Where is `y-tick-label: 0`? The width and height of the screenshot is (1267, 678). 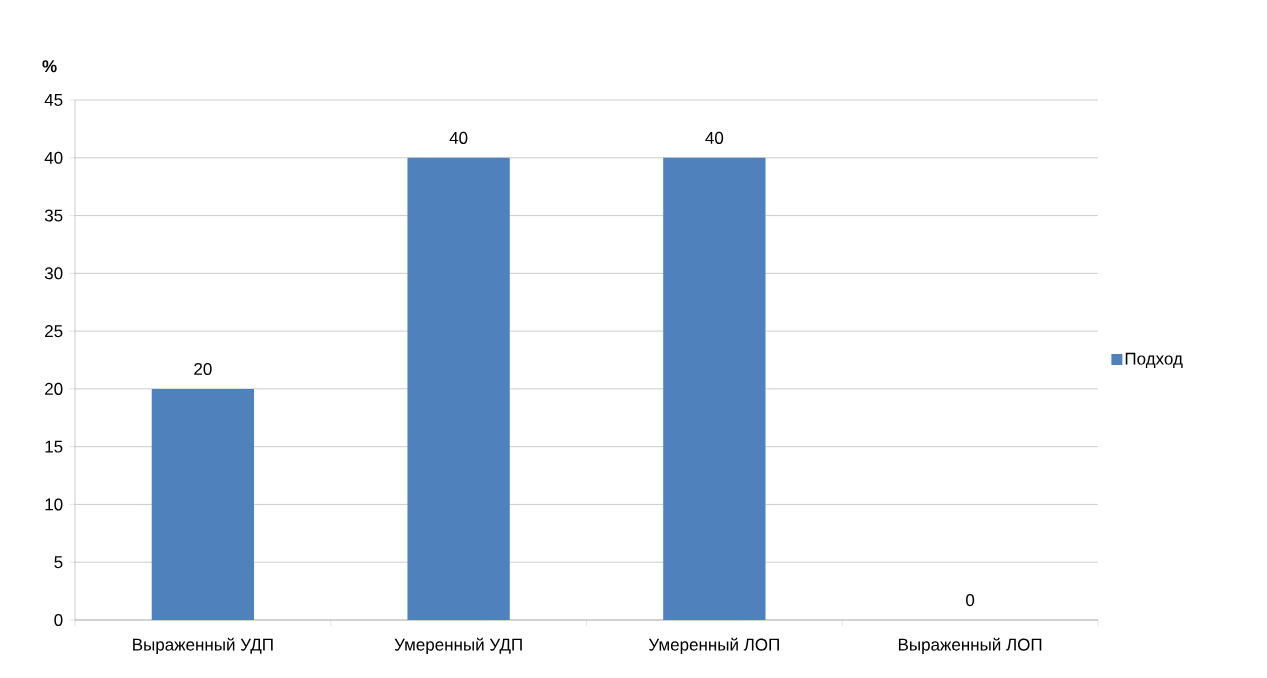
y-tick-label: 0 is located at coordinates (58, 620).